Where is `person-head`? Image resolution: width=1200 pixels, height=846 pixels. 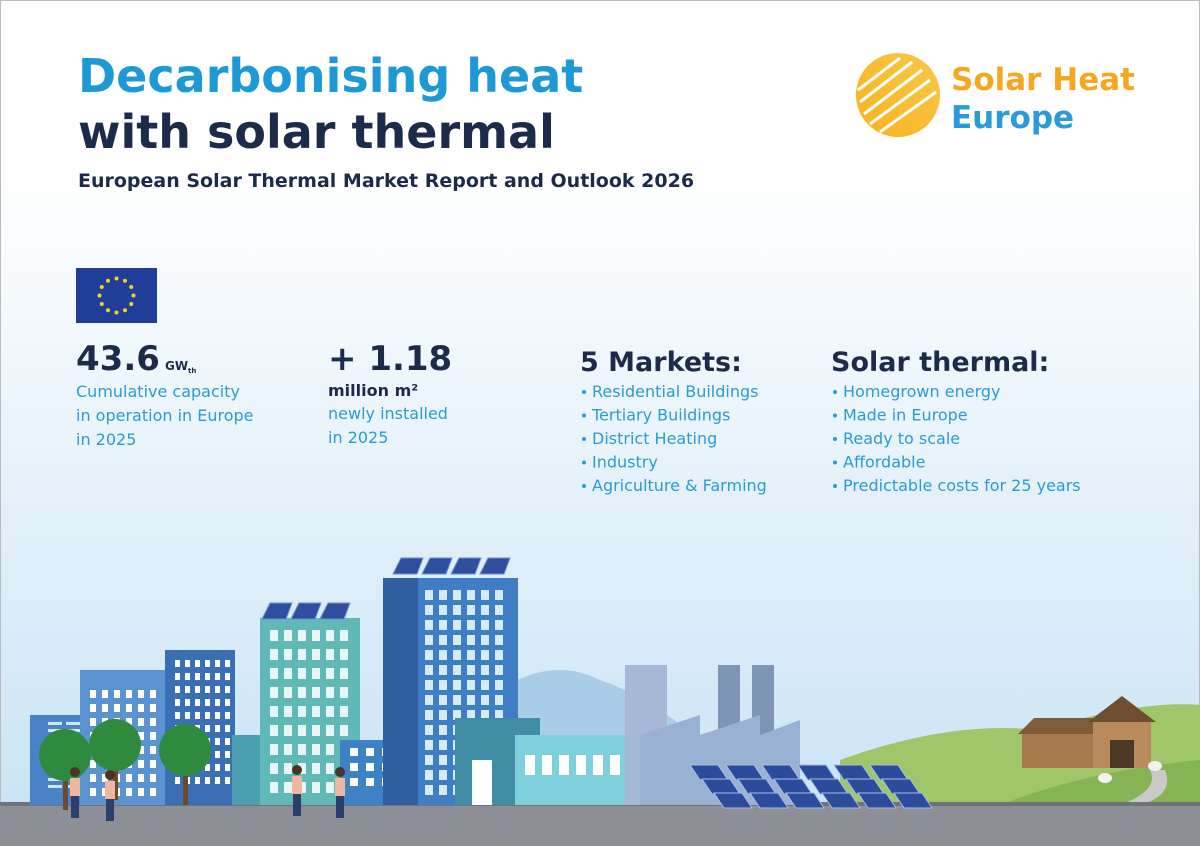 person-head is located at coordinates (75, 772).